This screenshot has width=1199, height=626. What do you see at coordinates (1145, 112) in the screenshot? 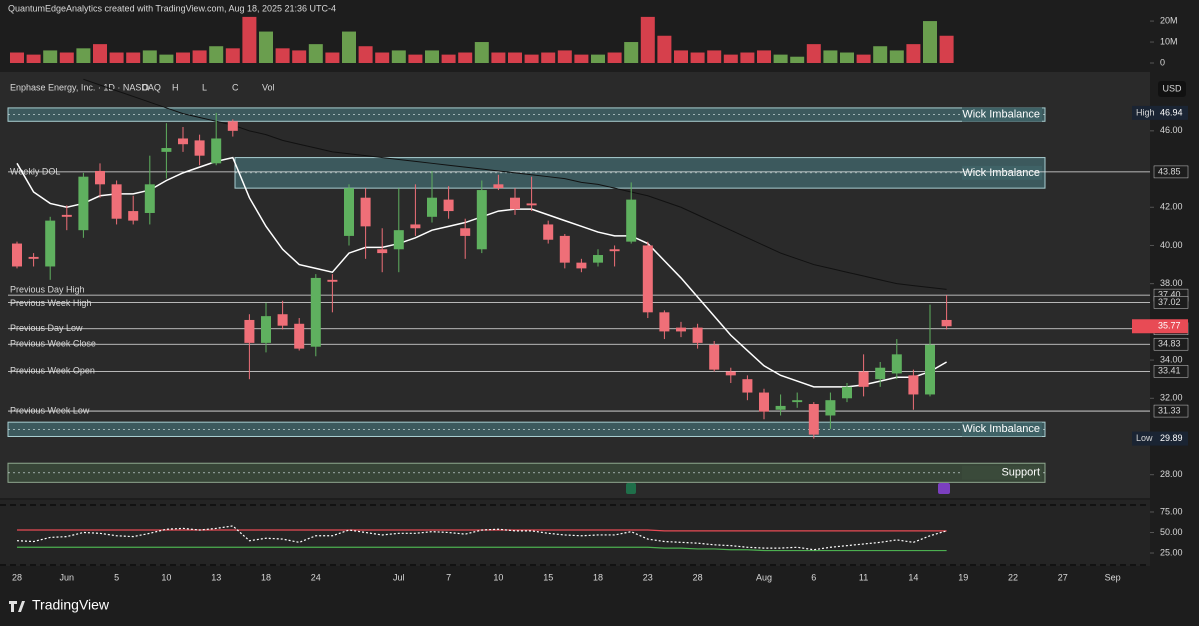
I see `extreme-tag-name: High` at bounding box center [1145, 112].